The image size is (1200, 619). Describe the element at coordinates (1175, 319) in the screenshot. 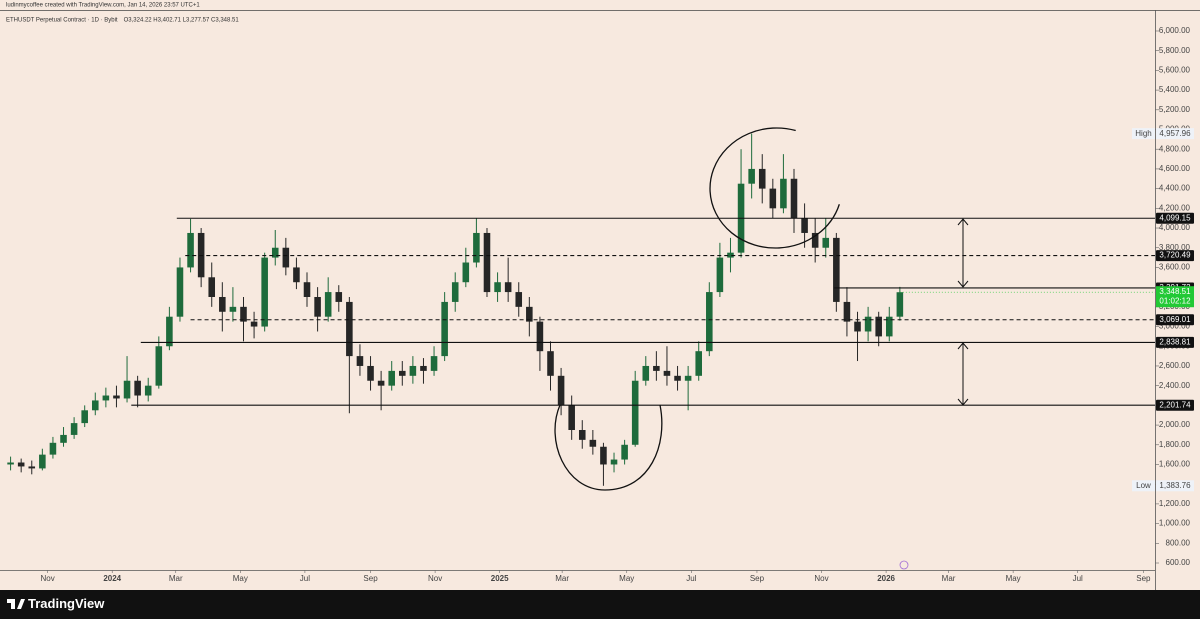

I see `level-label: 3,069.01` at that location.